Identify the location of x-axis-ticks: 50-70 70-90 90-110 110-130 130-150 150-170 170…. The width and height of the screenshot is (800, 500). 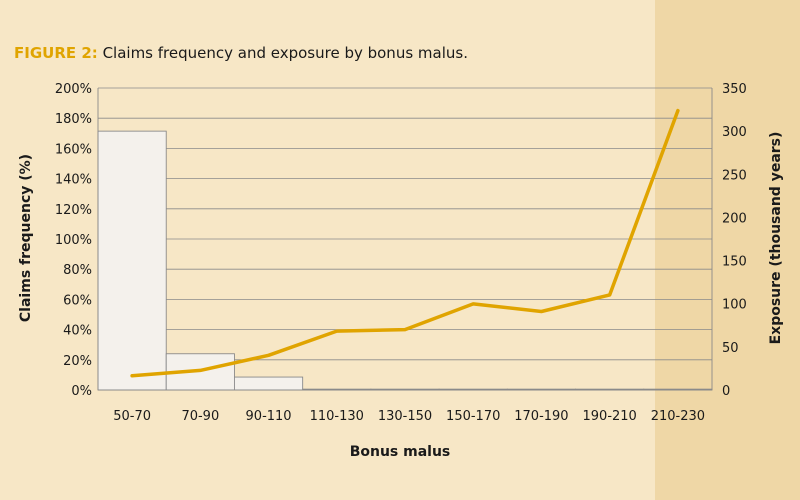
(409, 416).